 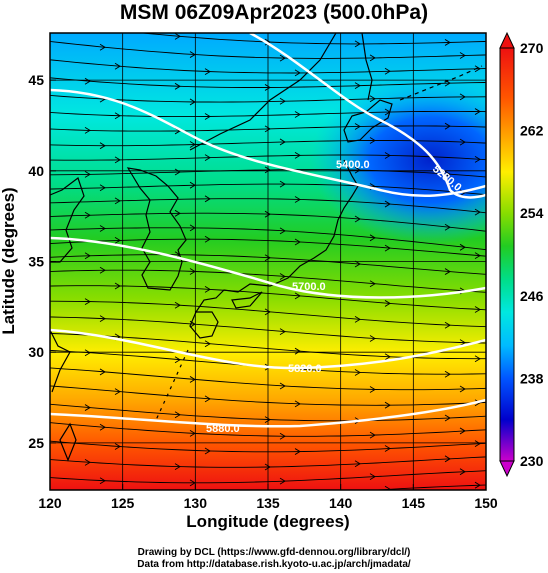 What do you see at coordinates (532, 461) in the screenshot?
I see `colorbar-label: 230` at bounding box center [532, 461].